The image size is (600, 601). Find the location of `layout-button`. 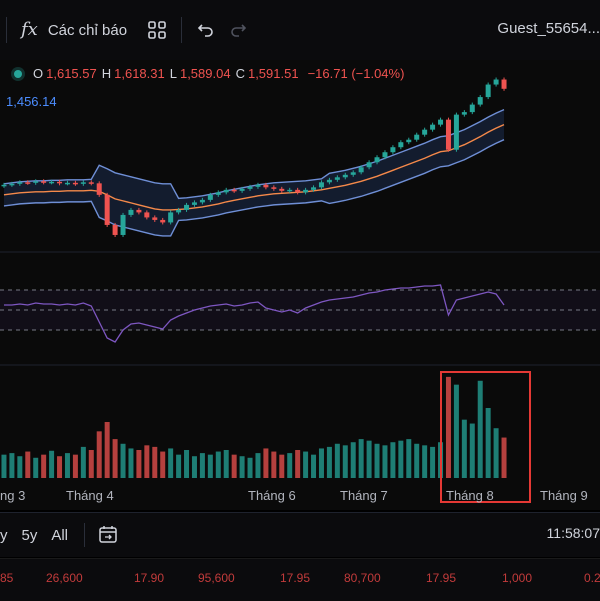

layout-button is located at coordinates (157, 30).